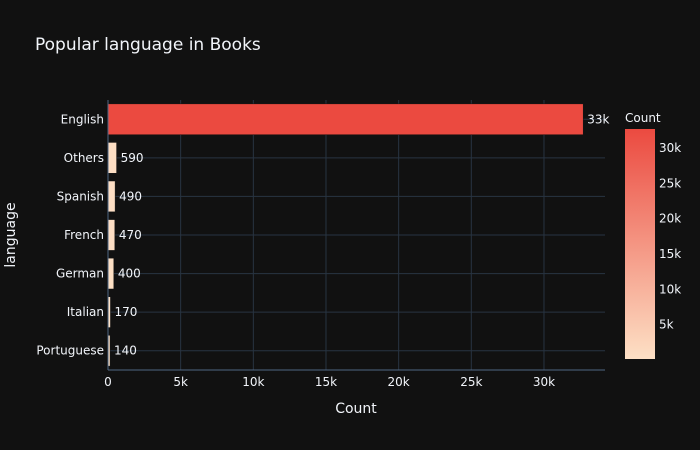 The height and width of the screenshot is (450, 700). What do you see at coordinates (253, 382) in the screenshot?
I see `x-tick-label: 10k` at bounding box center [253, 382].